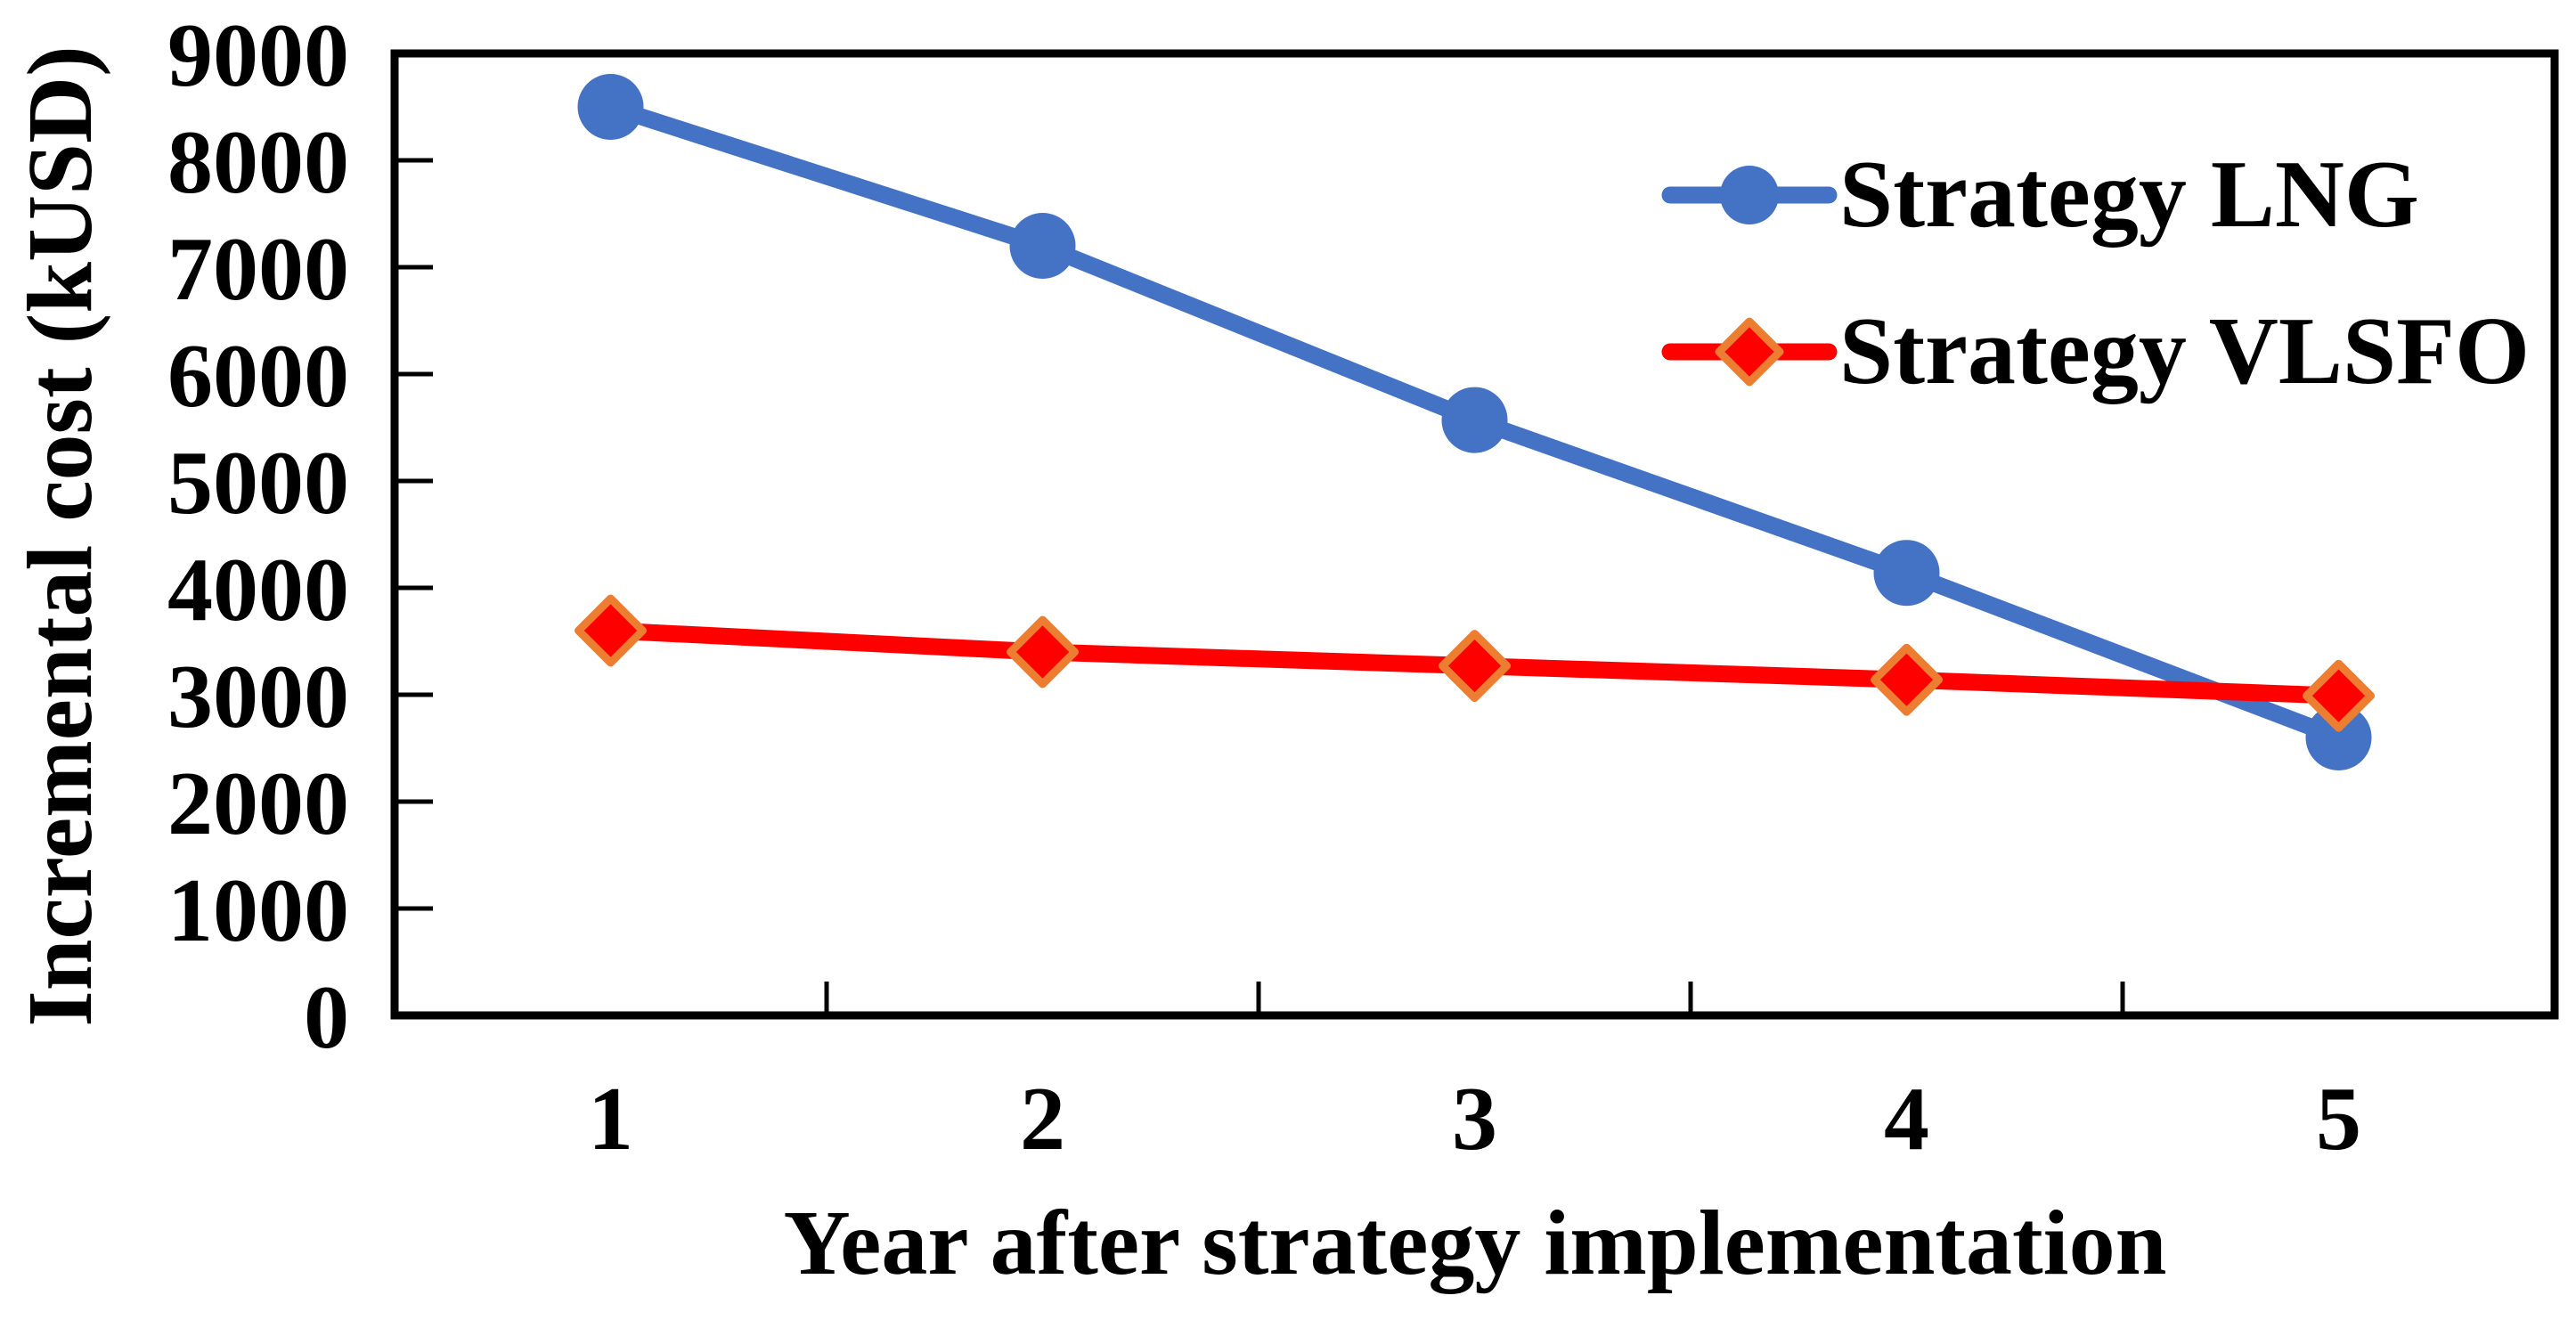 The height and width of the screenshot is (1320, 2576). Describe the element at coordinates (2185, 351) in the screenshot. I see `legend-label-vlsfo: Strategy VLSFO` at that location.